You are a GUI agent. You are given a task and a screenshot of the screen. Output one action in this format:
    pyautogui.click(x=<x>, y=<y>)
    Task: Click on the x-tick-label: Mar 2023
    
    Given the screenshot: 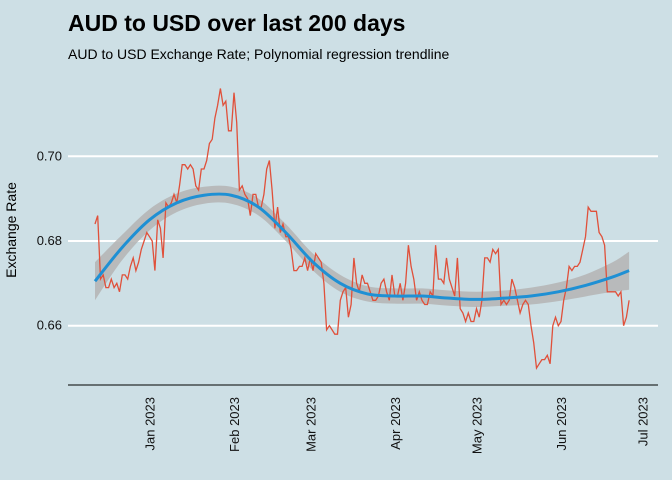 What is the action you would take?
    pyautogui.click(x=310, y=424)
    